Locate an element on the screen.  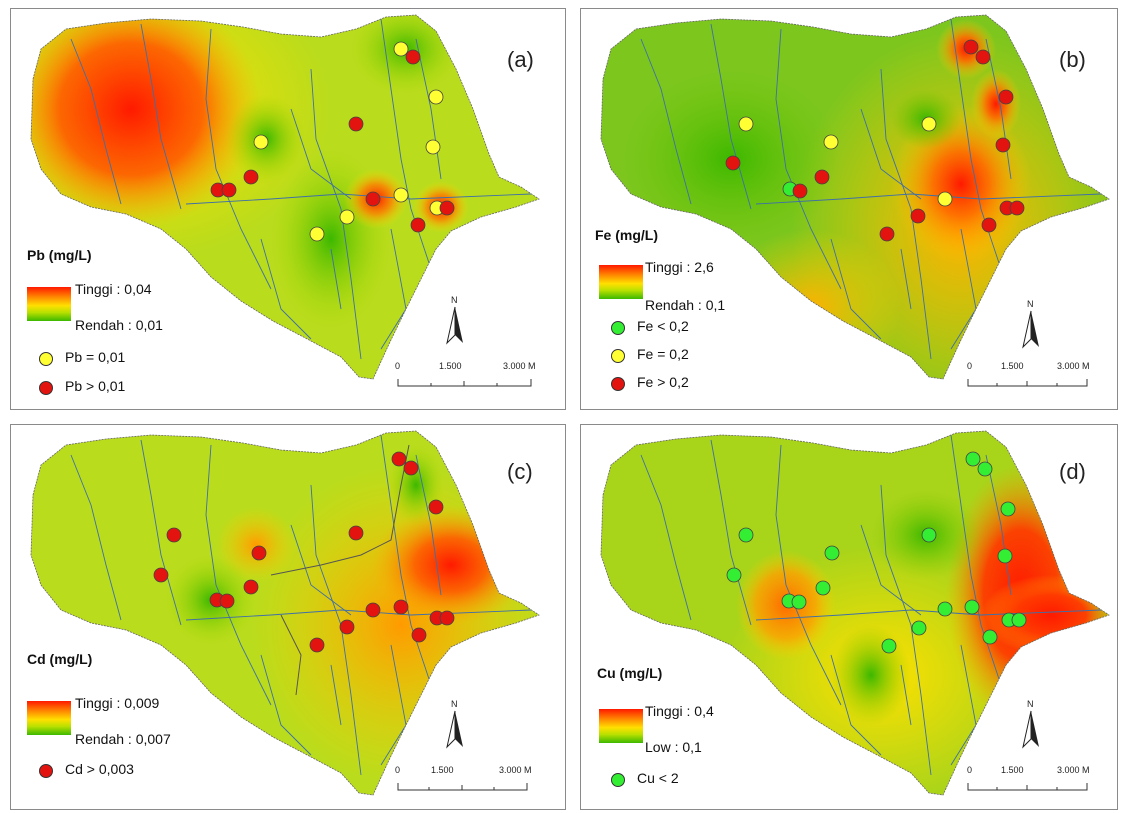
legend-symbol-label: Pb > 0,01 is located at coordinates (95, 386).